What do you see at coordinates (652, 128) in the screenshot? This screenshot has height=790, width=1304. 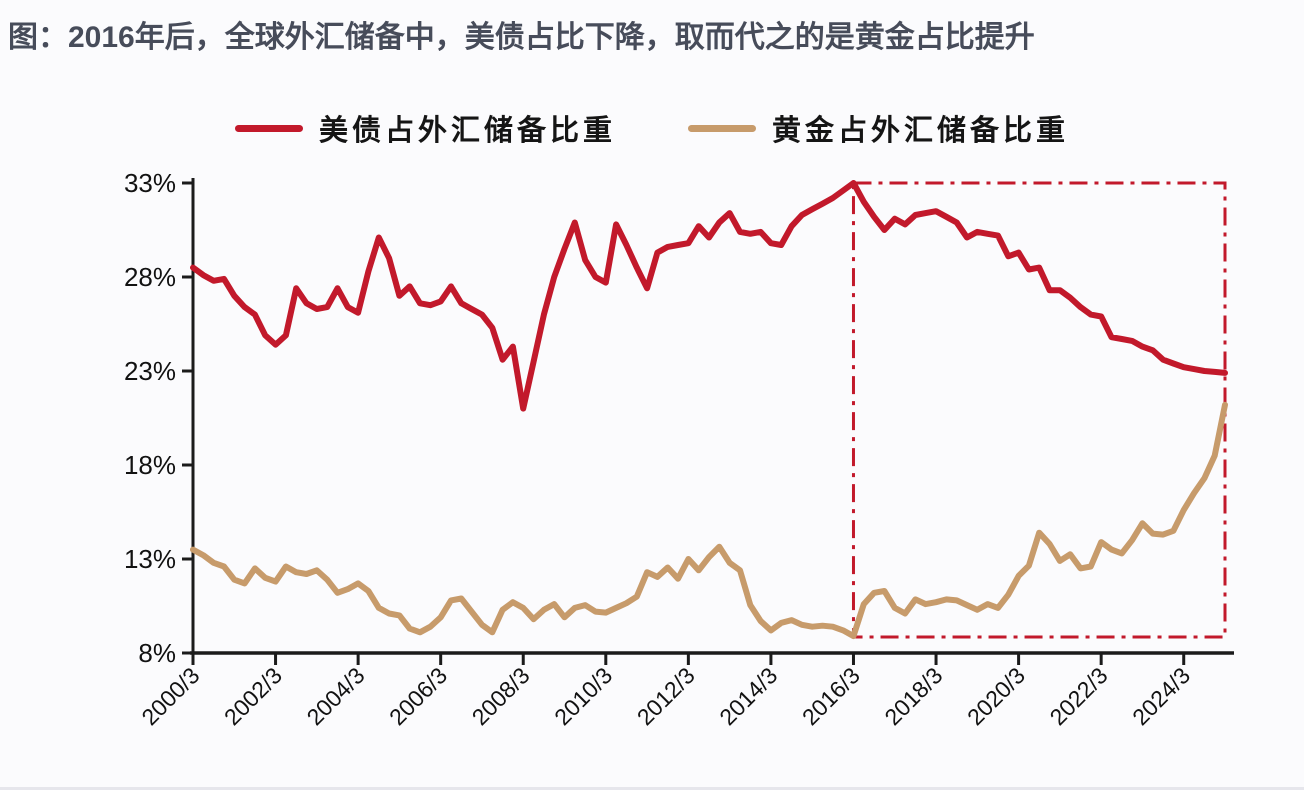 I see `chart-legend: 美债占外汇储备比重 黄金占外汇储备比重` at bounding box center [652, 128].